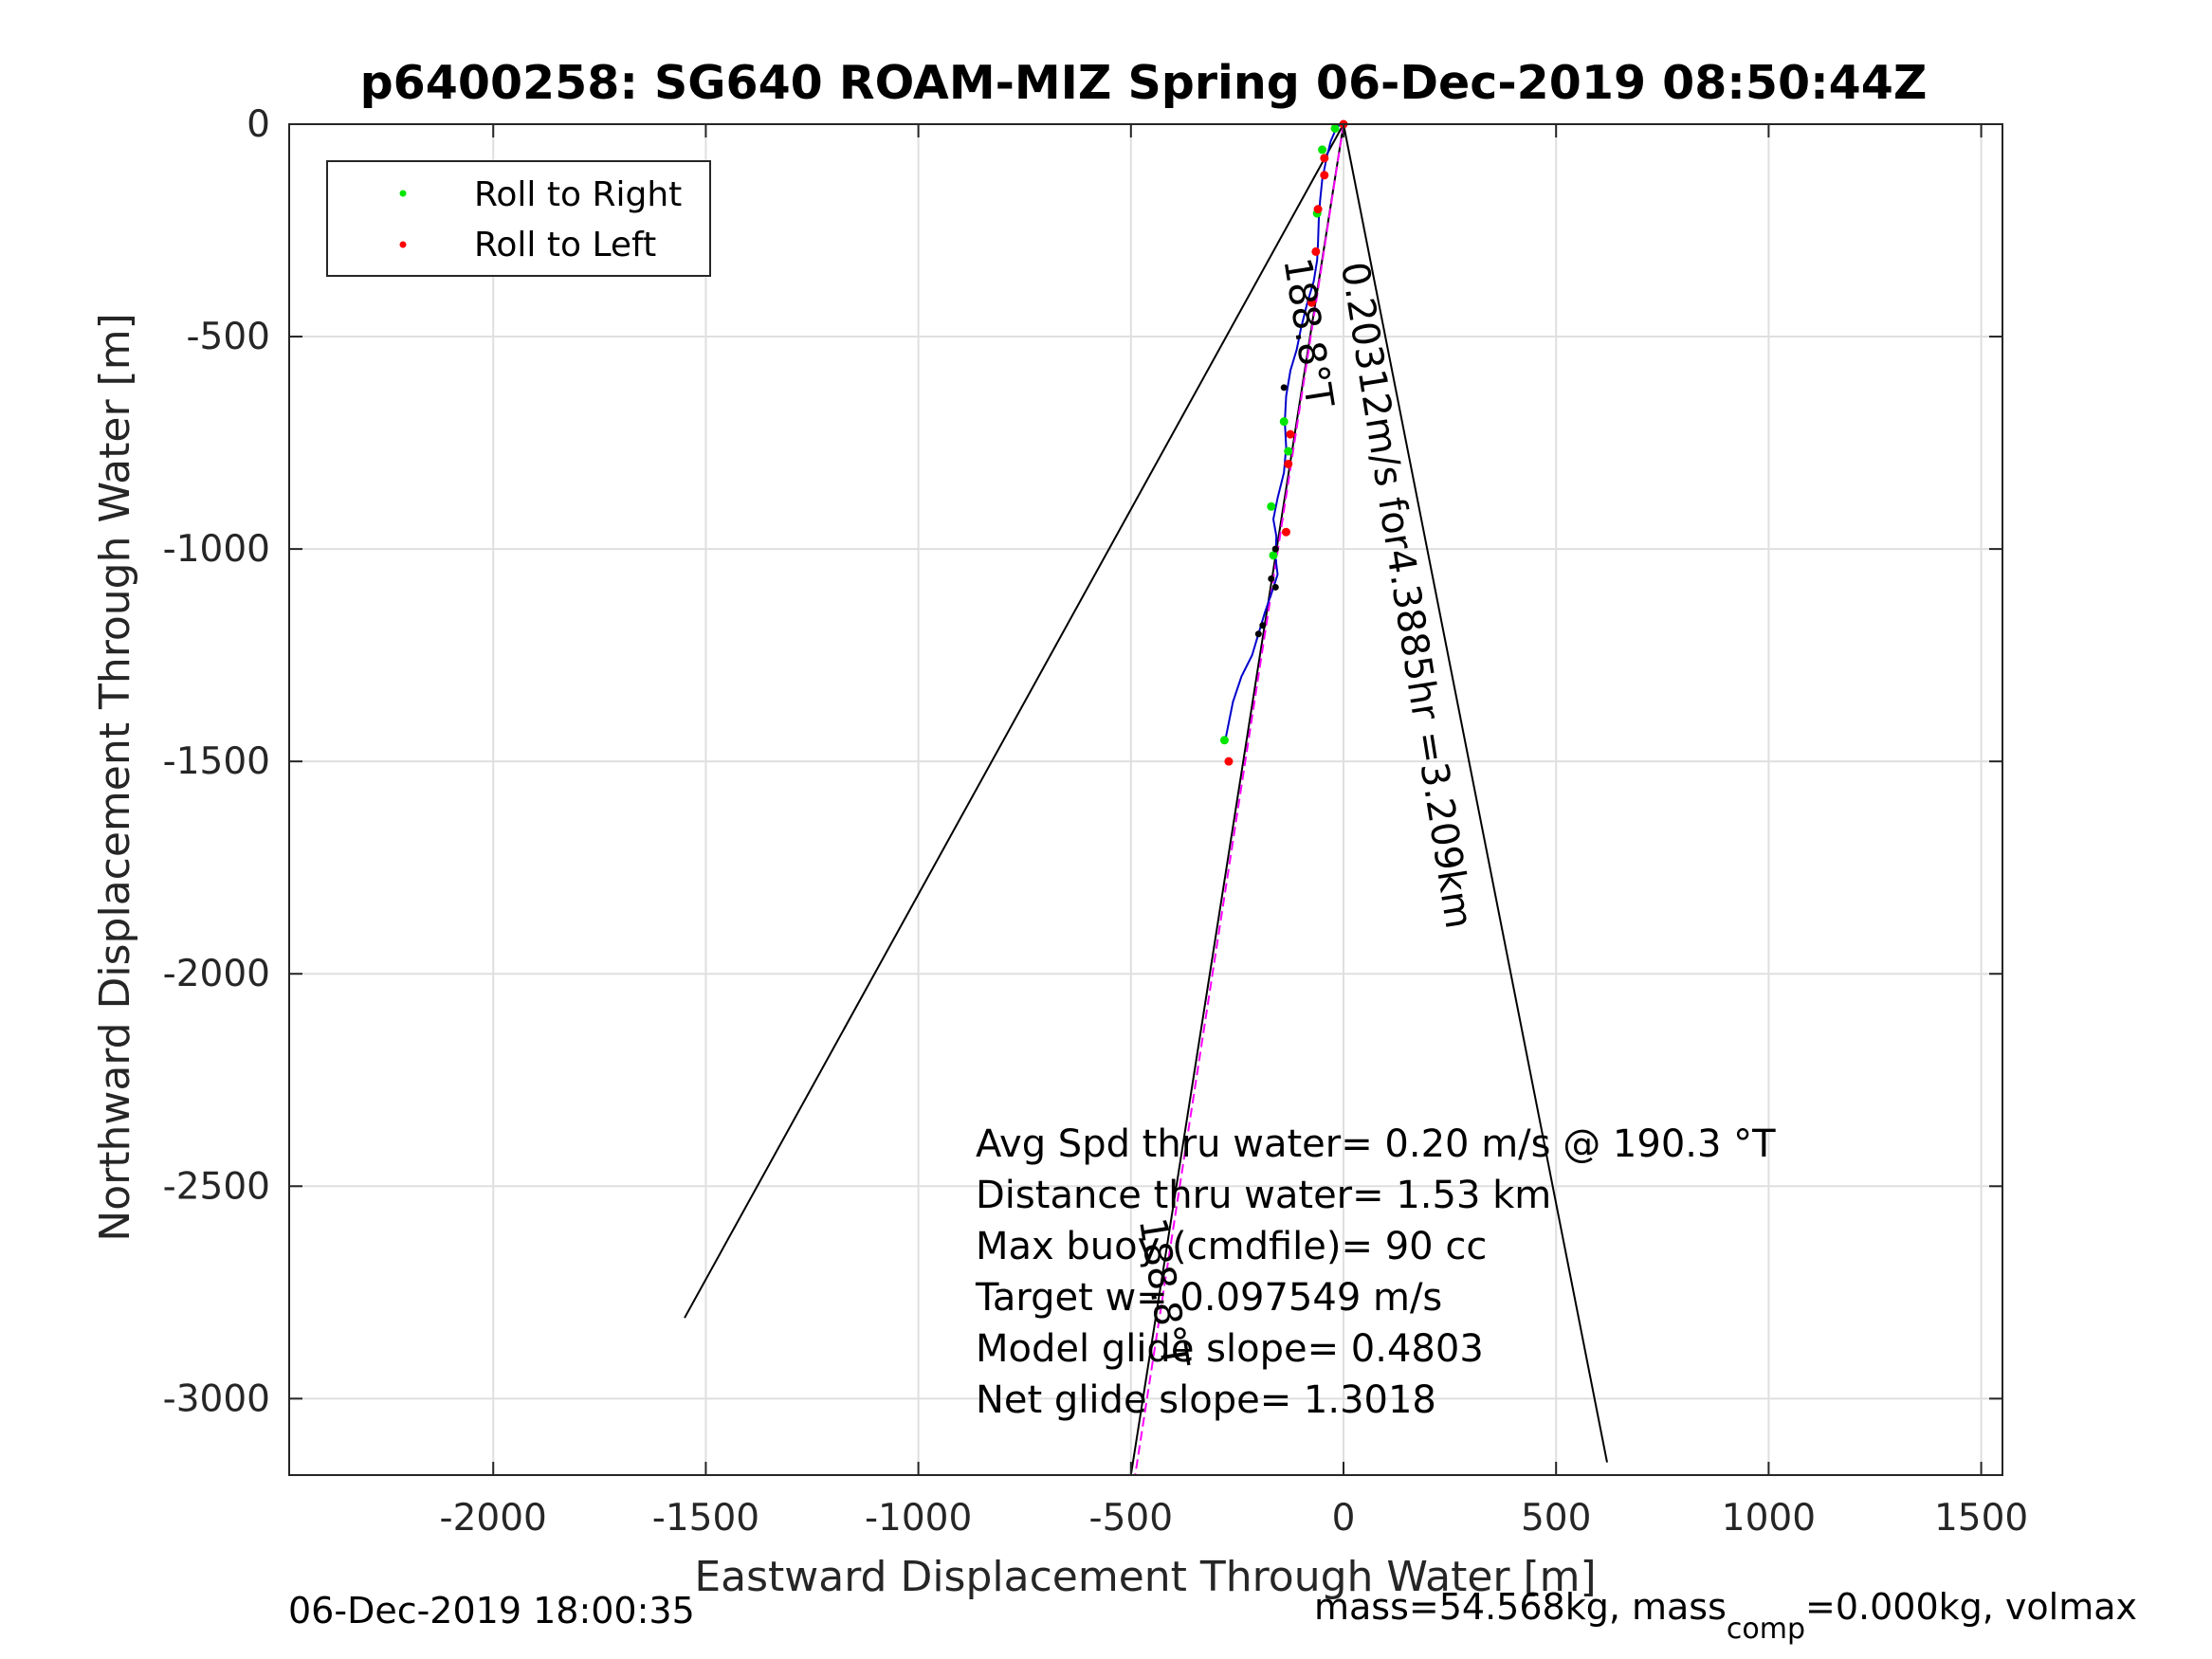 The image size is (2212, 1659). What do you see at coordinates (216, 1398) in the screenshot?
I see `y-tick-label: -3000` at bounding box center [216, 1398].